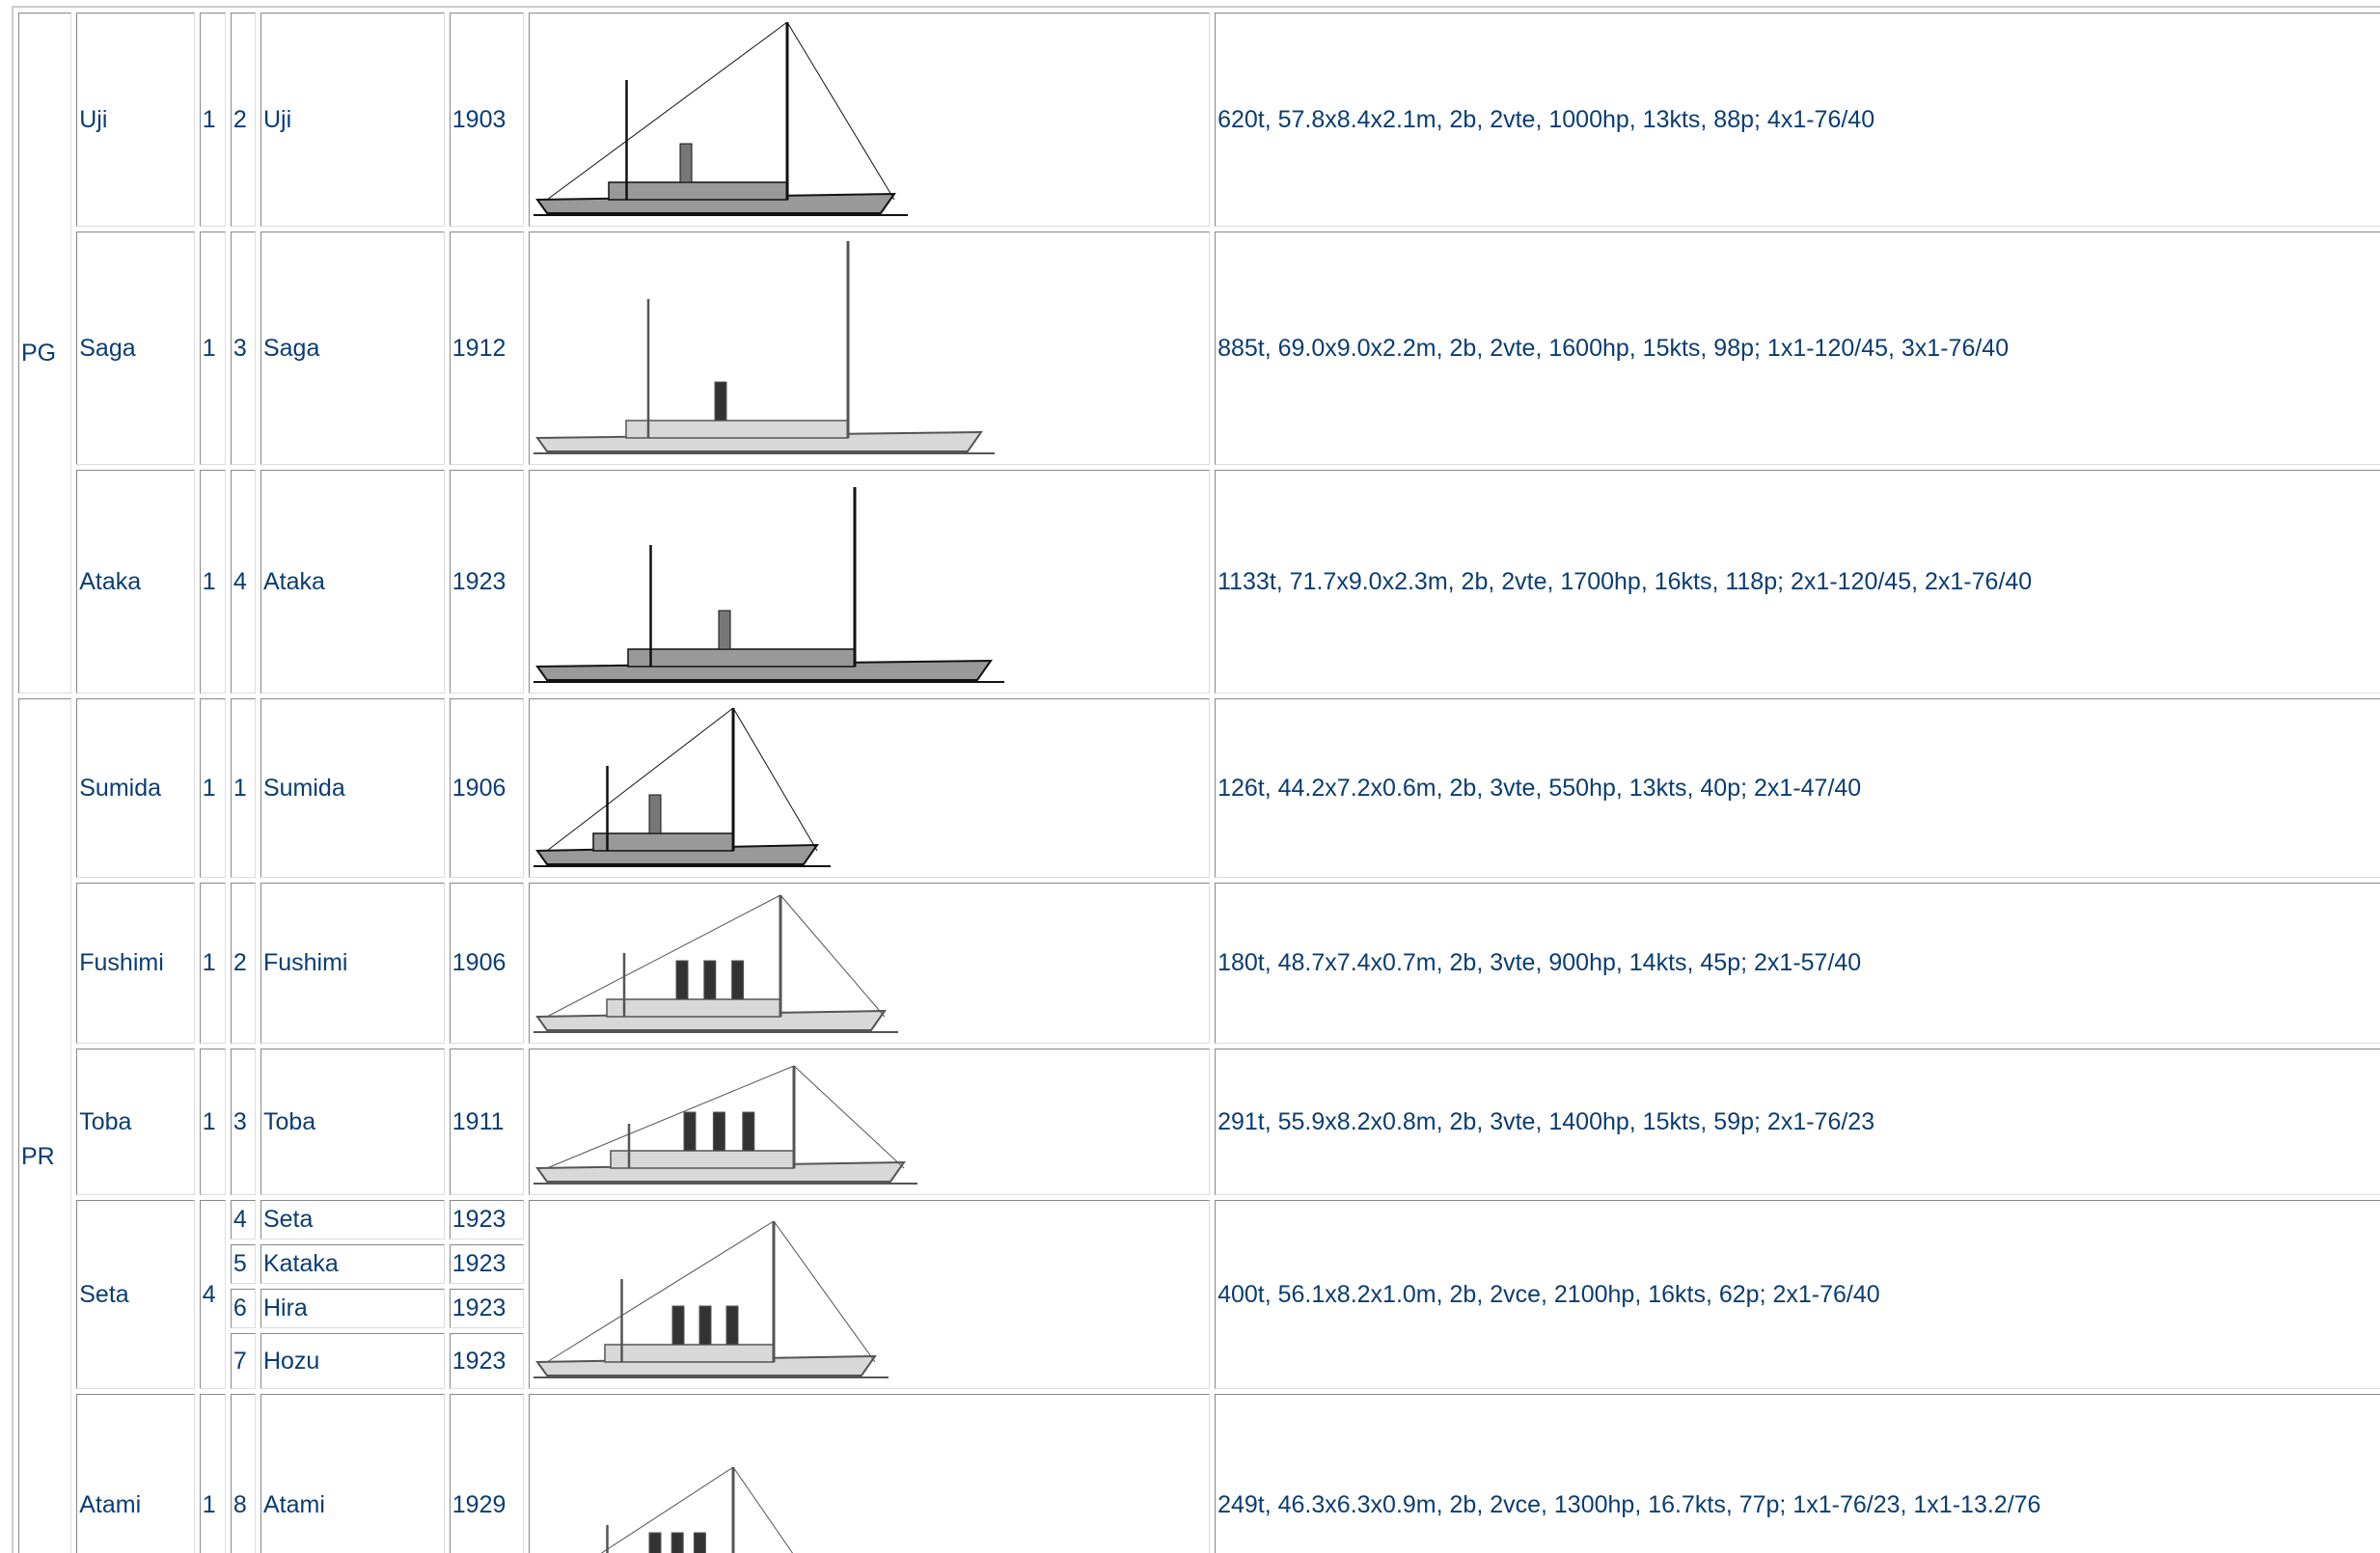  What do you see at coordinates (353, 1264) in the screenshot?
I see `name-cell: Kataka` at bounding box center [353, 1264].